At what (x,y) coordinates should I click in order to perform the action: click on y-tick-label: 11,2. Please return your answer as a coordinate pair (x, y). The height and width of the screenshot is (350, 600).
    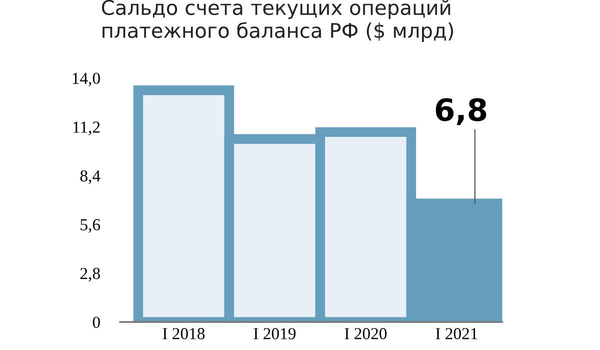
    Looking at the image, I should click on (86, 129).